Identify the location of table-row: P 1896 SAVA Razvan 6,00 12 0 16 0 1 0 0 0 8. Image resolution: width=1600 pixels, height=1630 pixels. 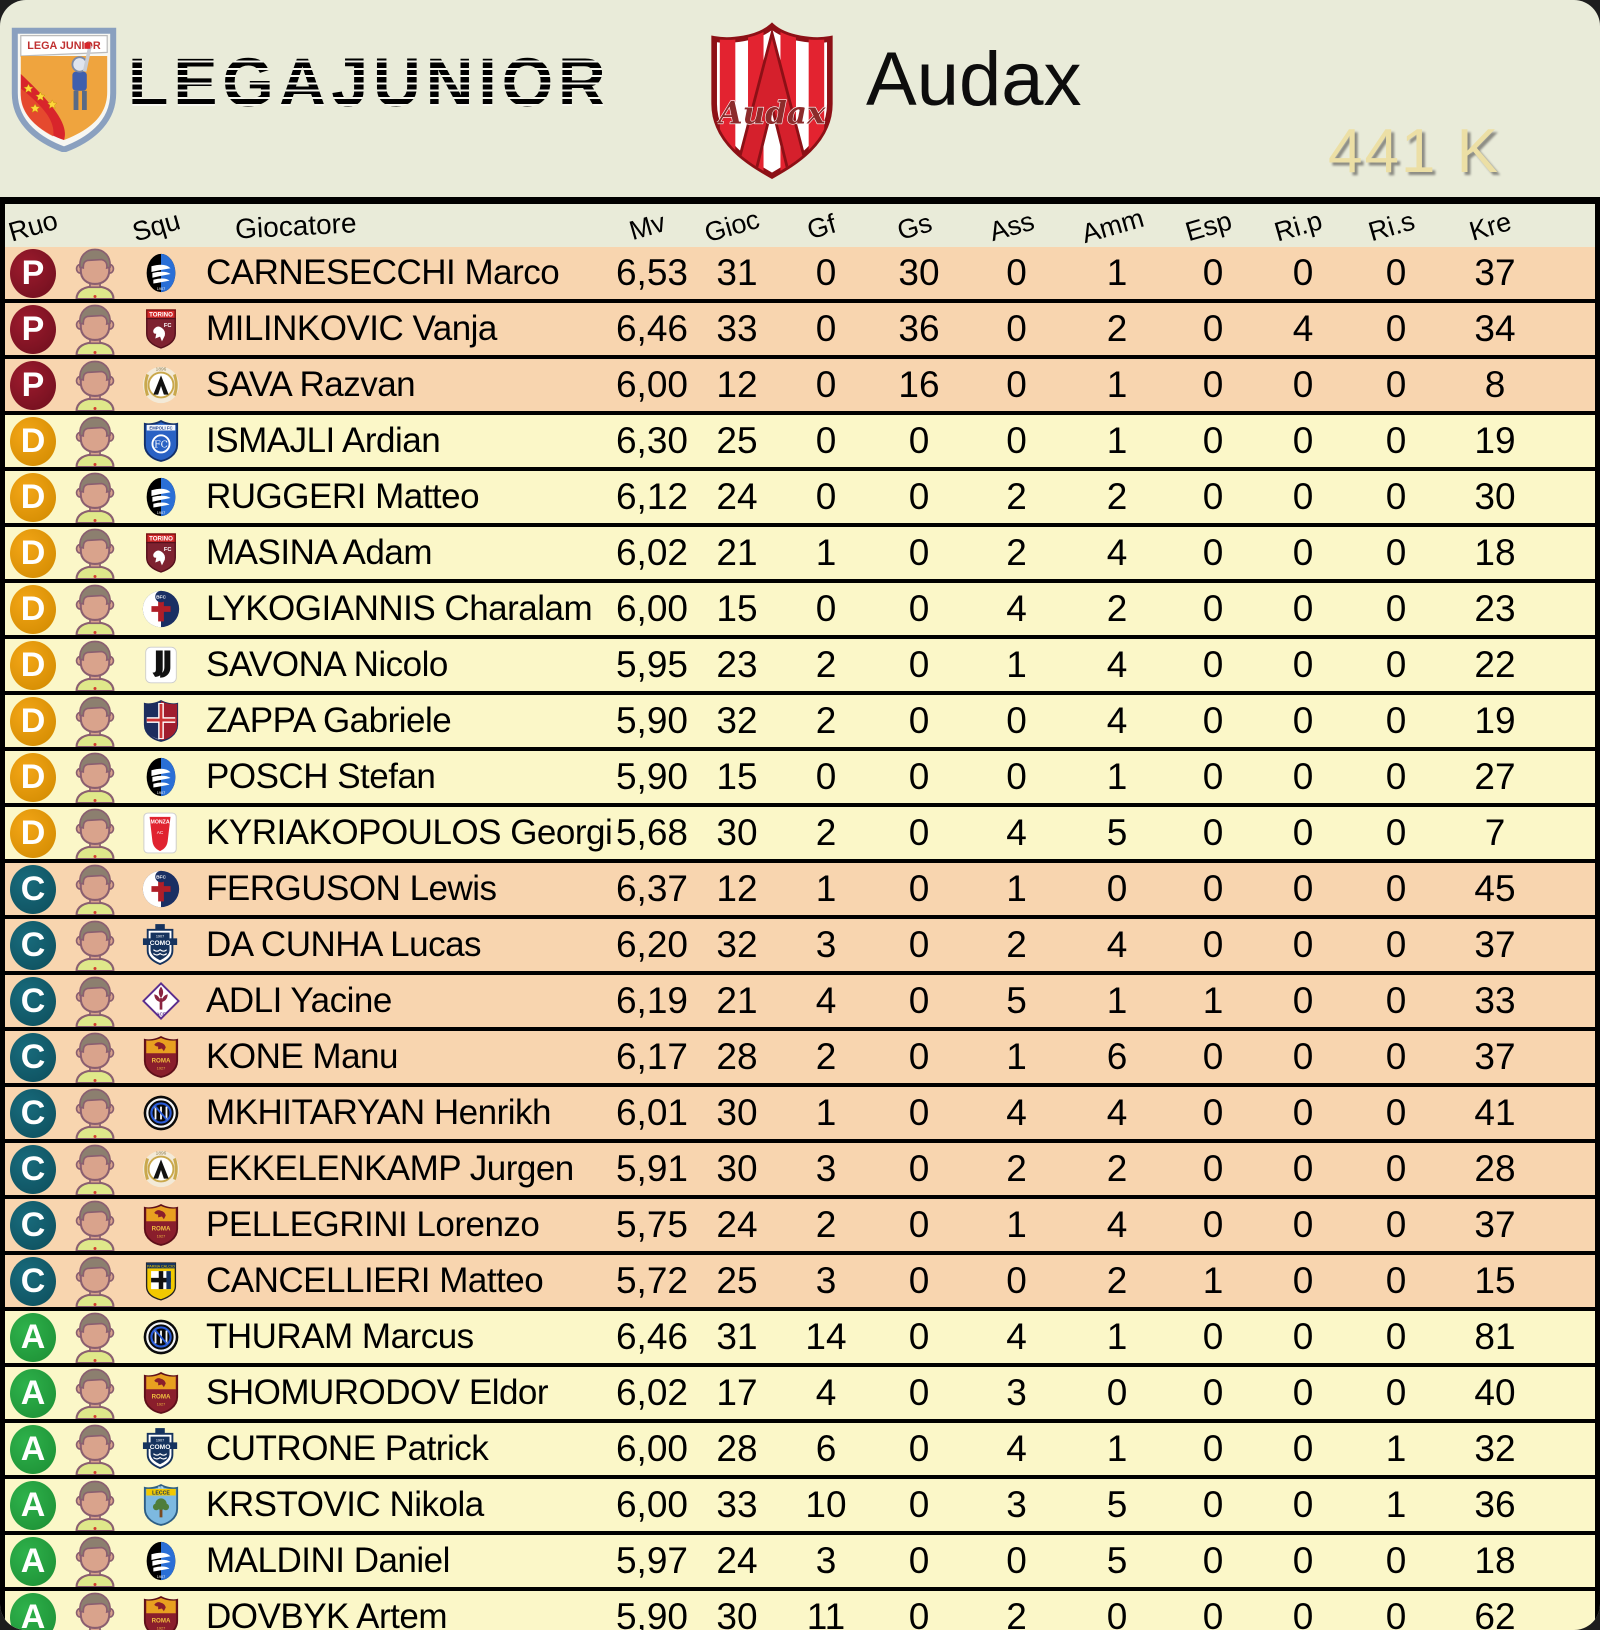
(800, 383).